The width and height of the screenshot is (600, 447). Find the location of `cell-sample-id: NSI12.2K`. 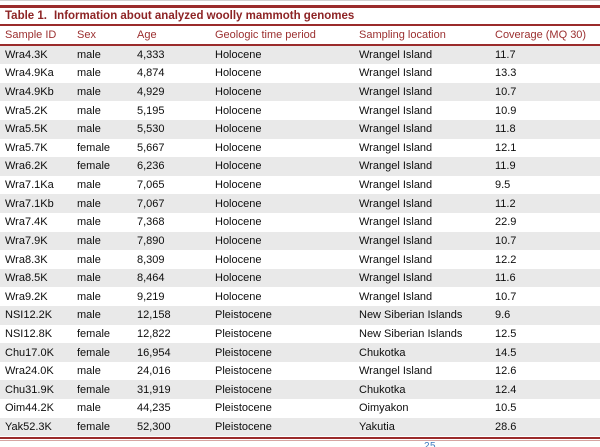

cell-sample-id: NSI12.2K is located at coordinates (29, 315).